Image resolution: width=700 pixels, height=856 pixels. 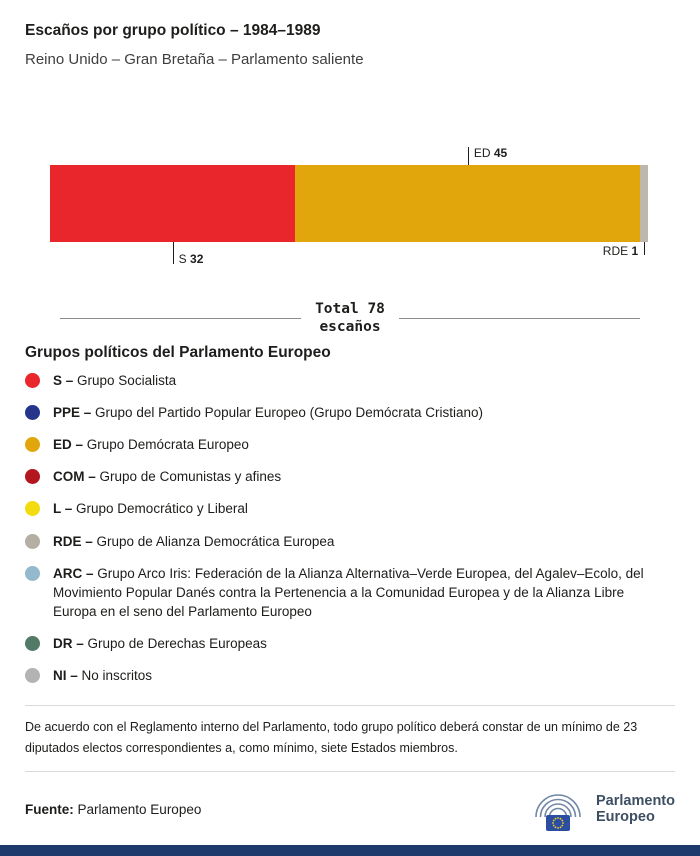 I want to click on footnote-divider-top, so click(x=350, y=705).